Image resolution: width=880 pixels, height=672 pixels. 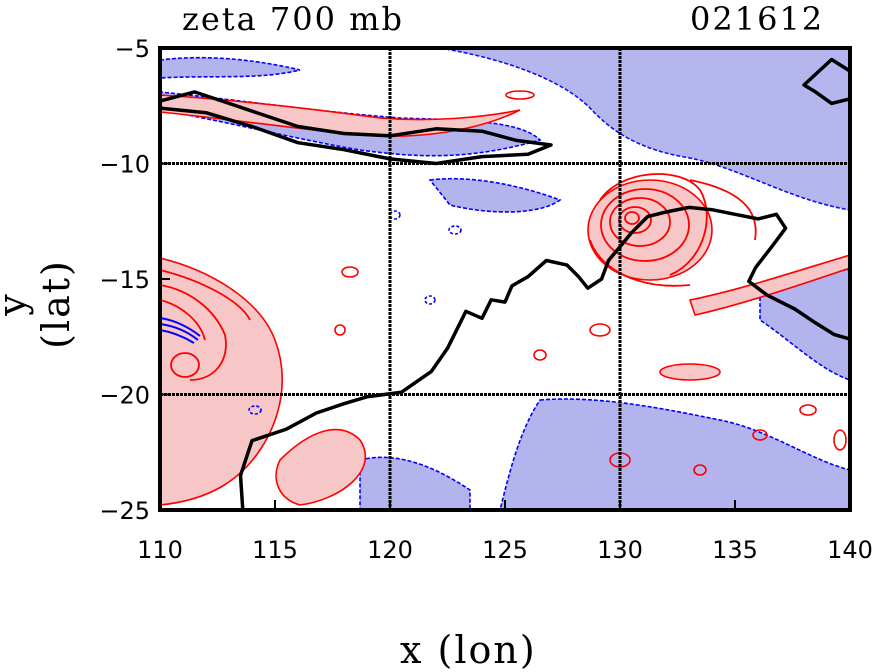 I want to click on x-axis-label: x (lon), so click(x=468, y=650).